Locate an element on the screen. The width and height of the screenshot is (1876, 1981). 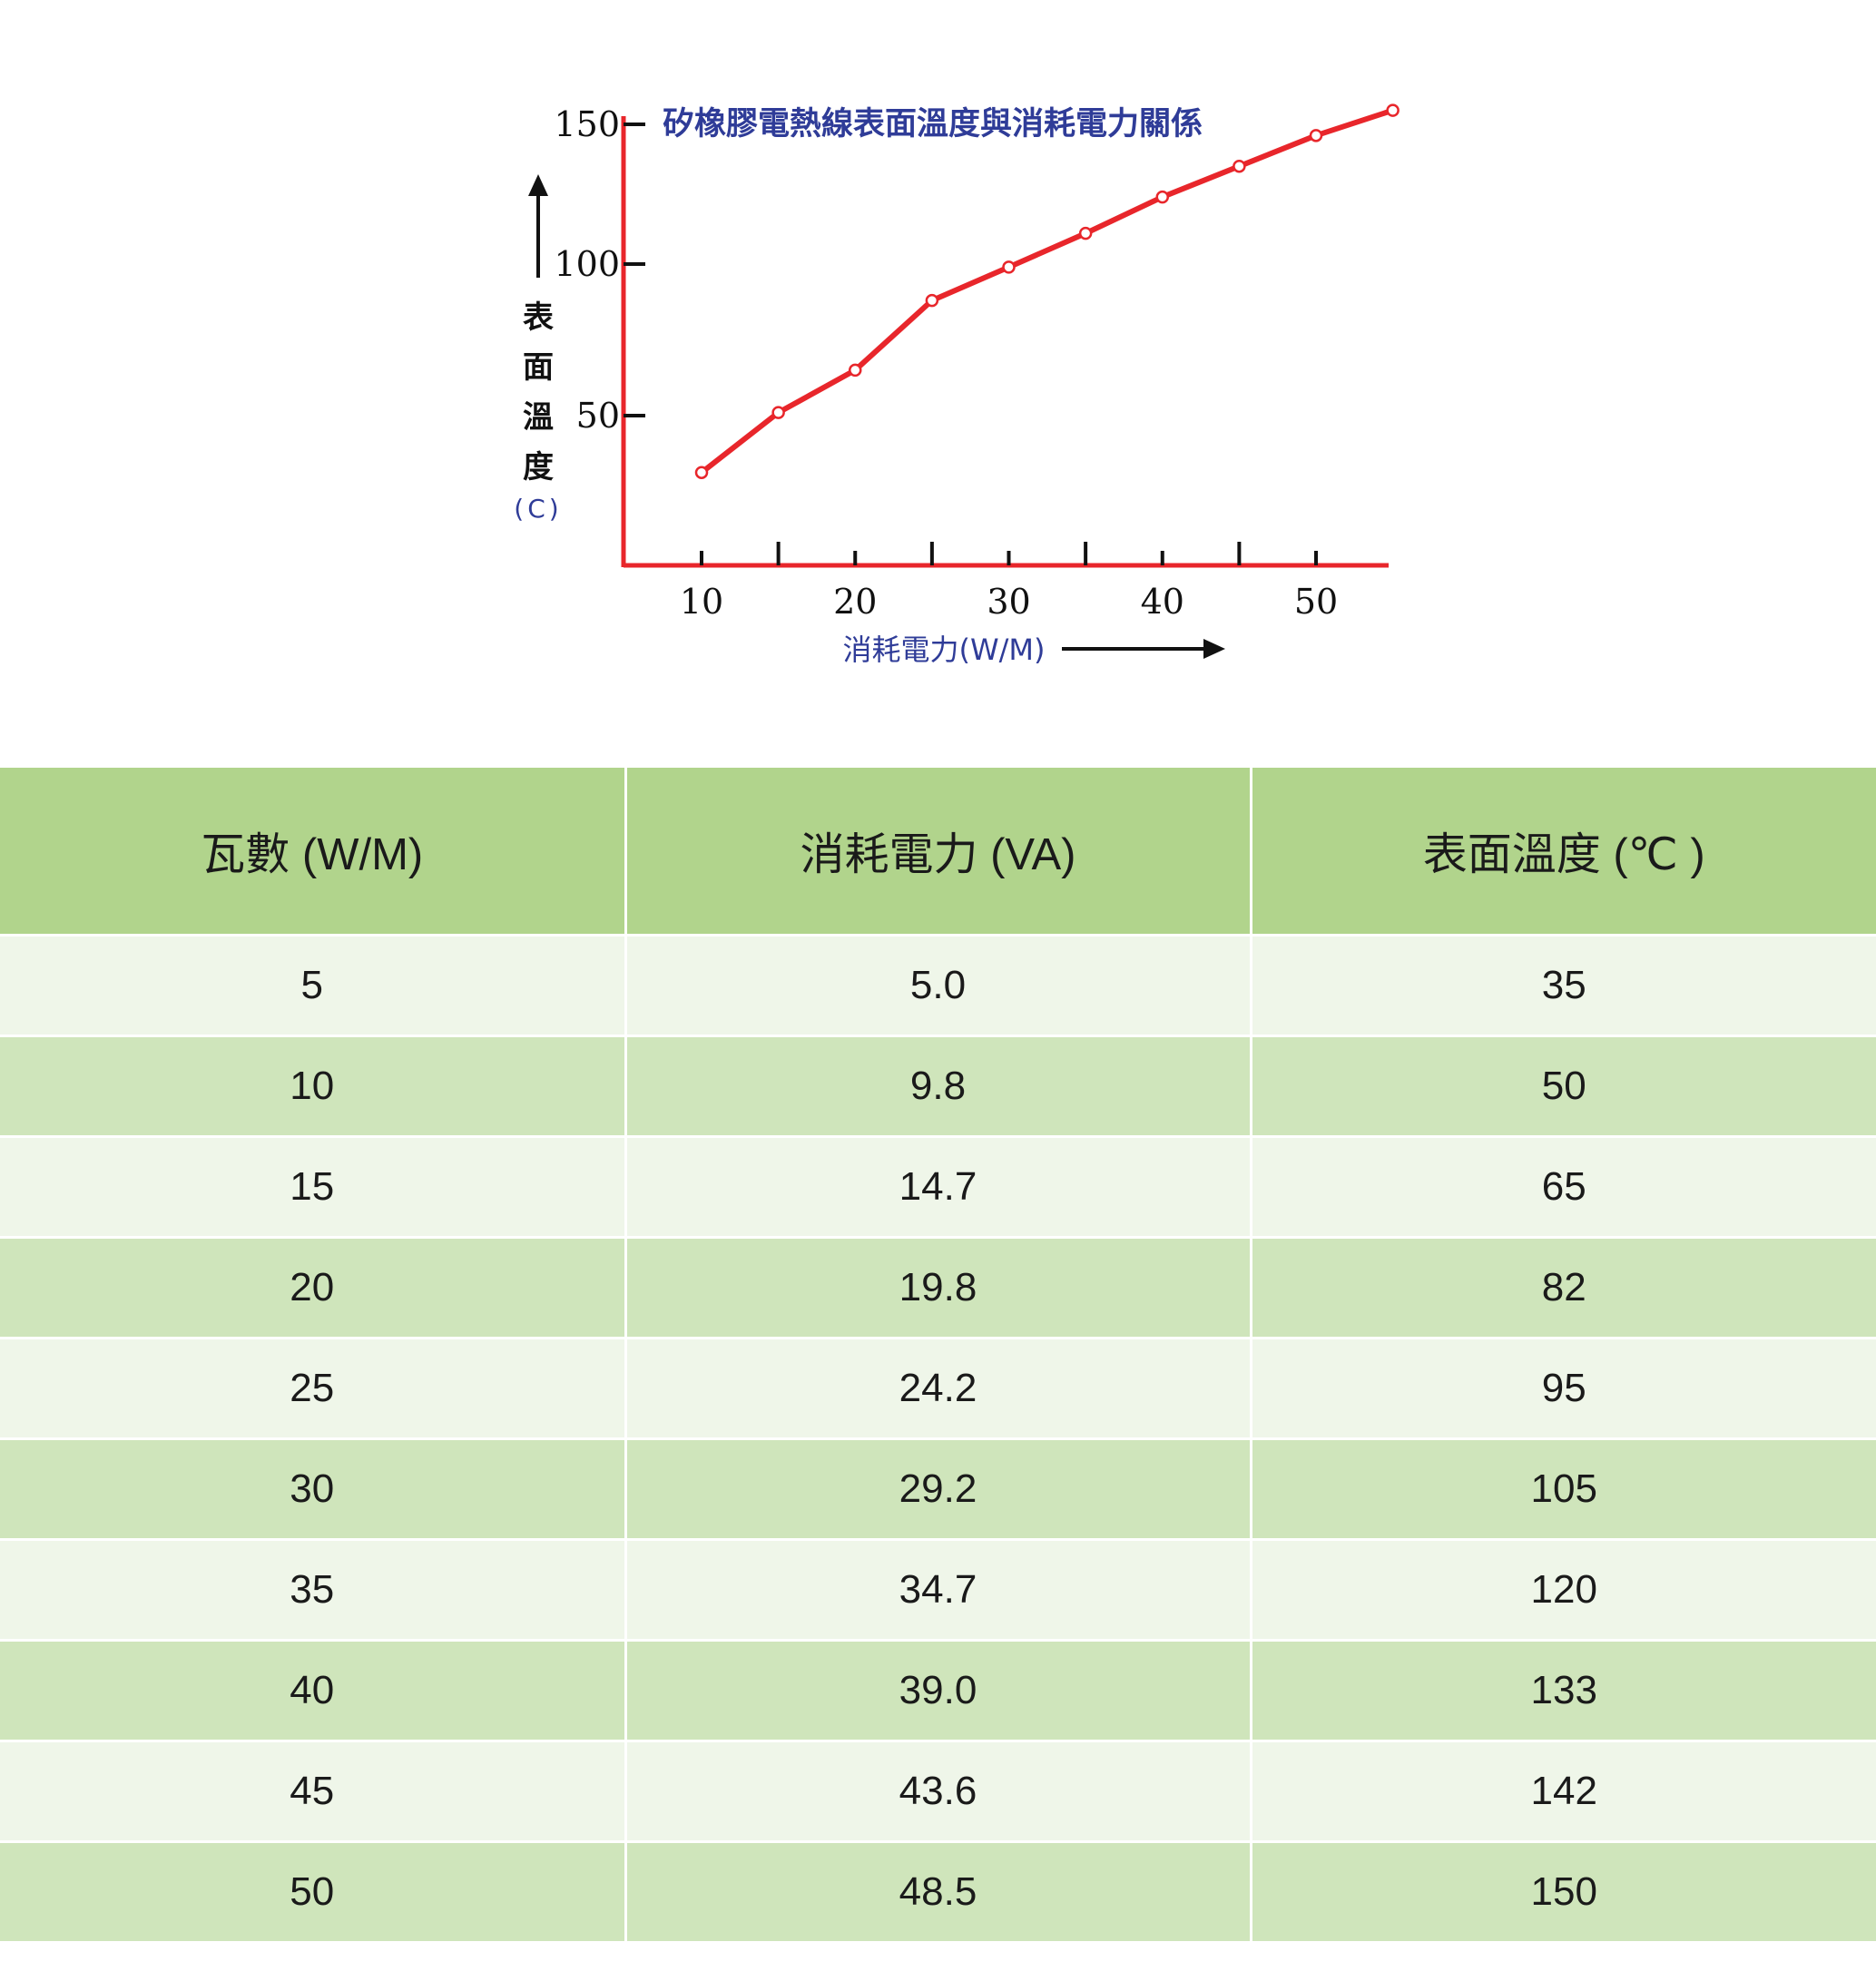
table-row: 45 43.6 142 is located at coordinates (938, 1791).